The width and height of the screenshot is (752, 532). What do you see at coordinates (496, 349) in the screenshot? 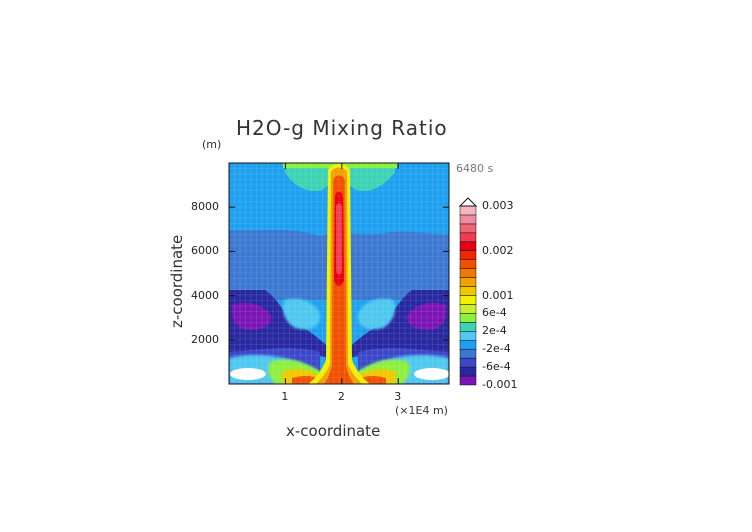
I see `colorbar-label: -2e-4` at bounding box center [496, 349].